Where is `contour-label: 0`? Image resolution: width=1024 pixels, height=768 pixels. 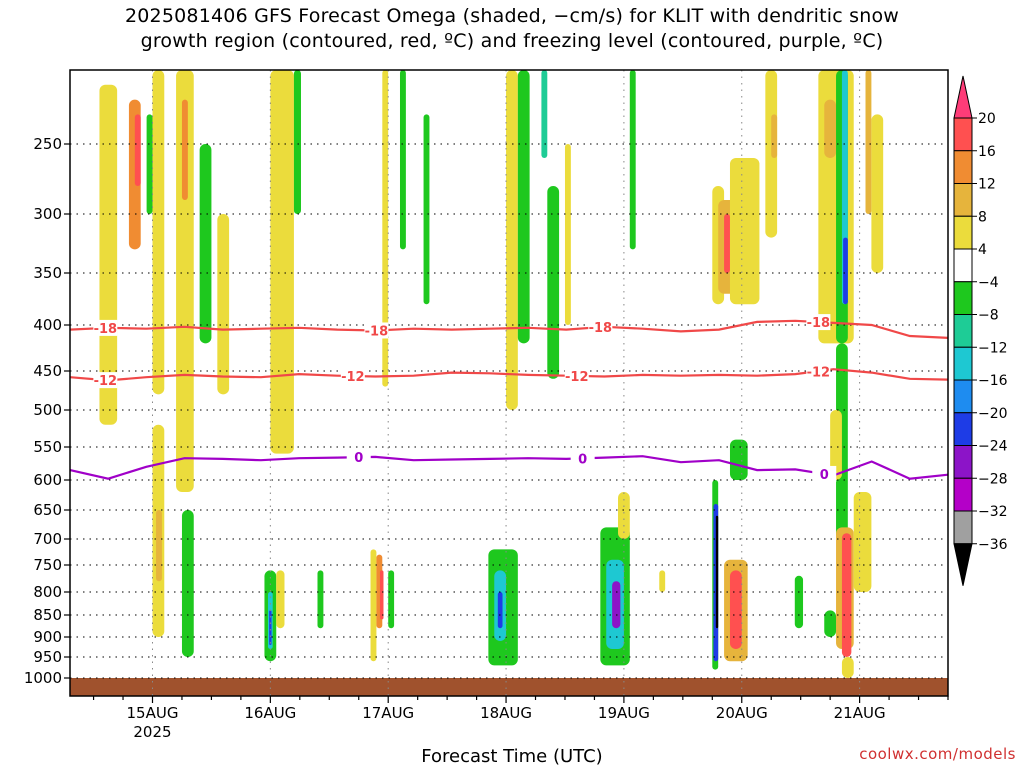 contour-label: 0 is located at coordinates (358, 458).